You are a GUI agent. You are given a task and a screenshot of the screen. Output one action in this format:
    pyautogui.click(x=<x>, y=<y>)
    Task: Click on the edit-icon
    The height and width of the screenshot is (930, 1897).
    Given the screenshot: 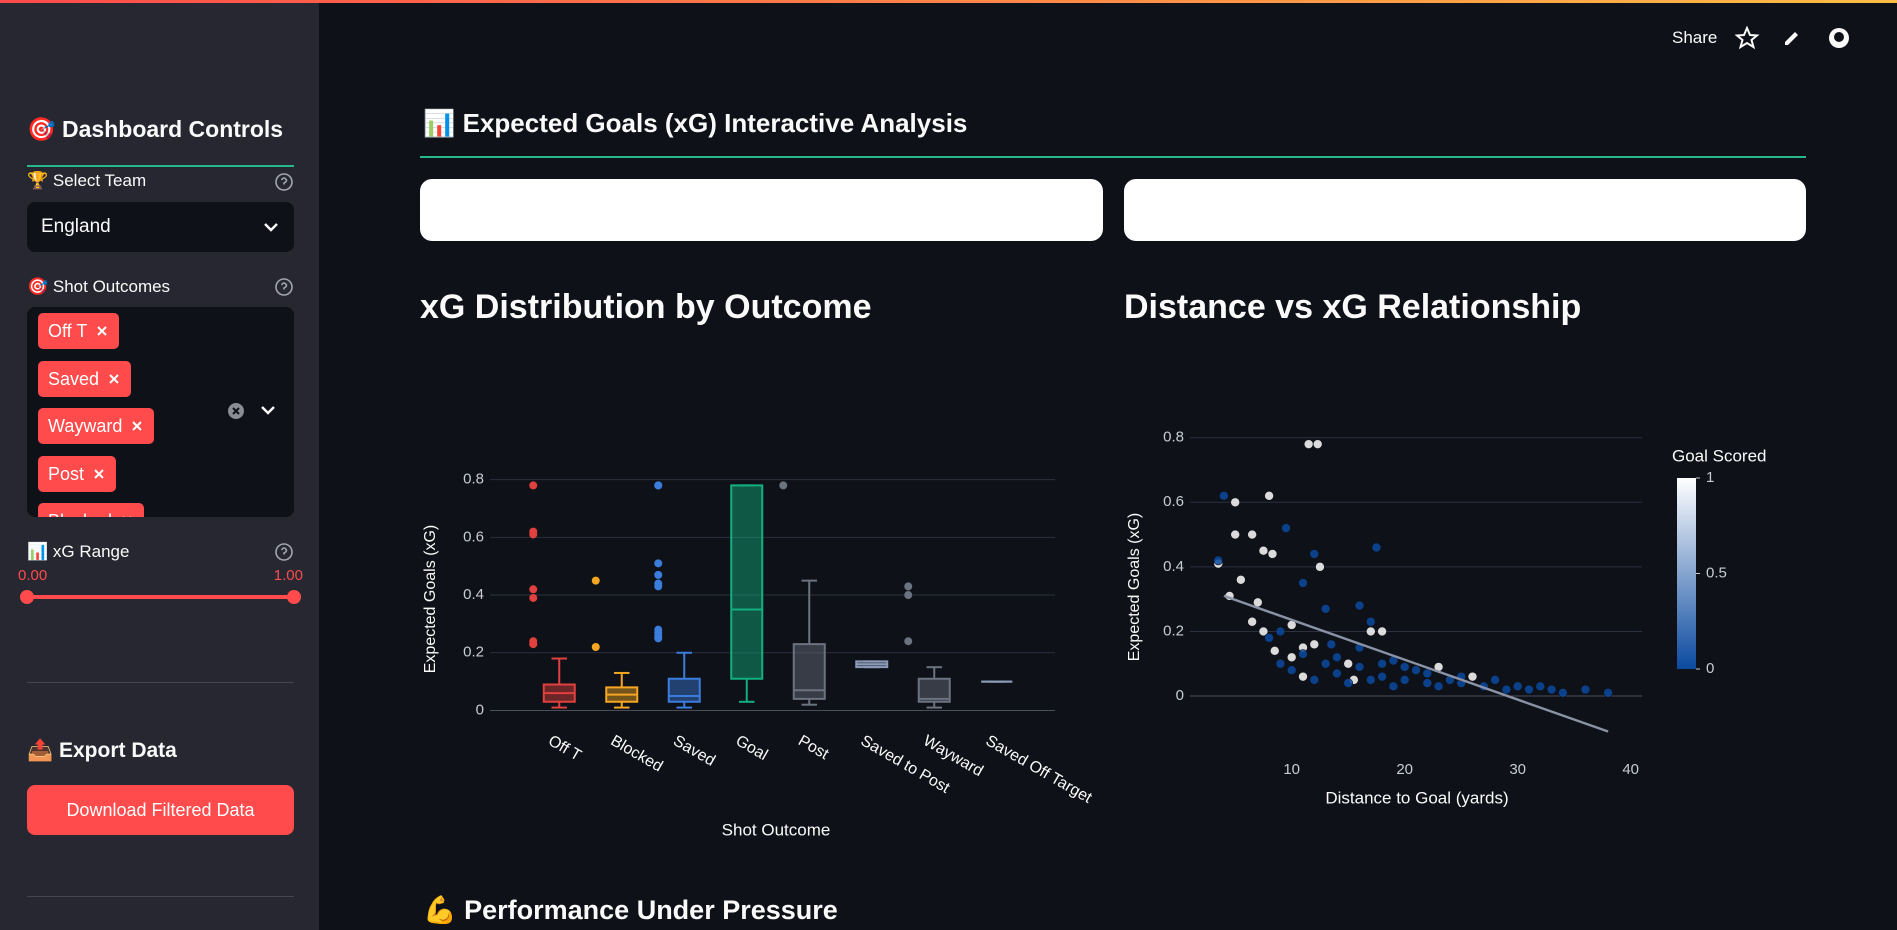 What is the action you would take?
    pyautogui.click(x=1791, y=38)
    